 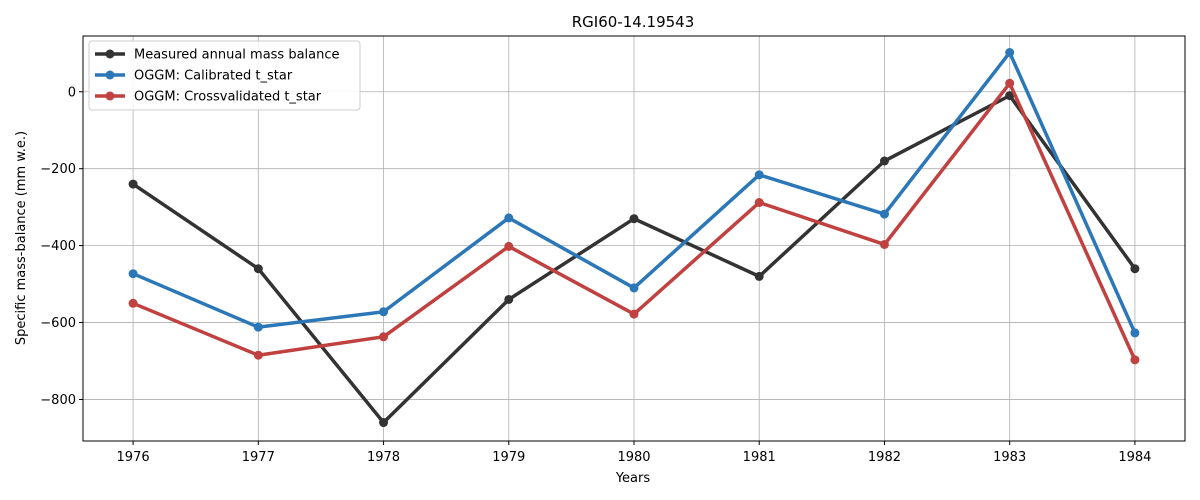 I want to click on legend-box, so click(x=224, y=75).